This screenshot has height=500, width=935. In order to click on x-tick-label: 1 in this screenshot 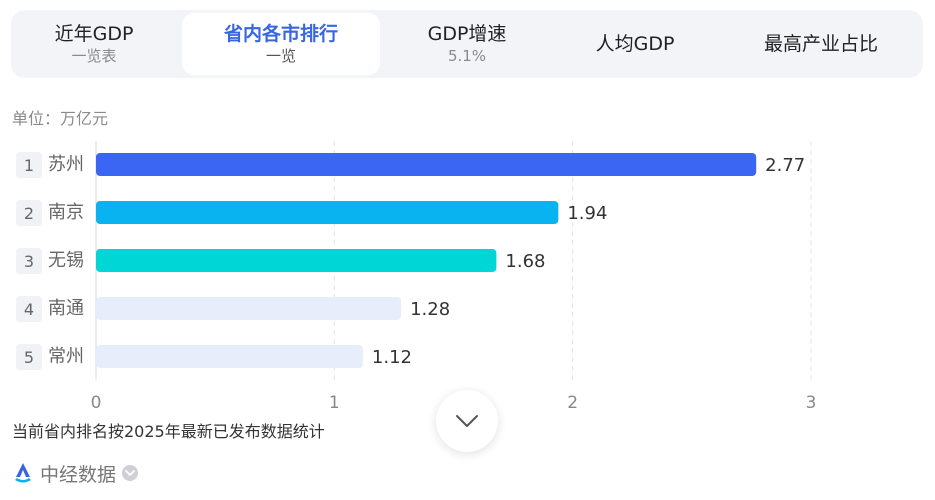, I will do `click(334, 403)`.